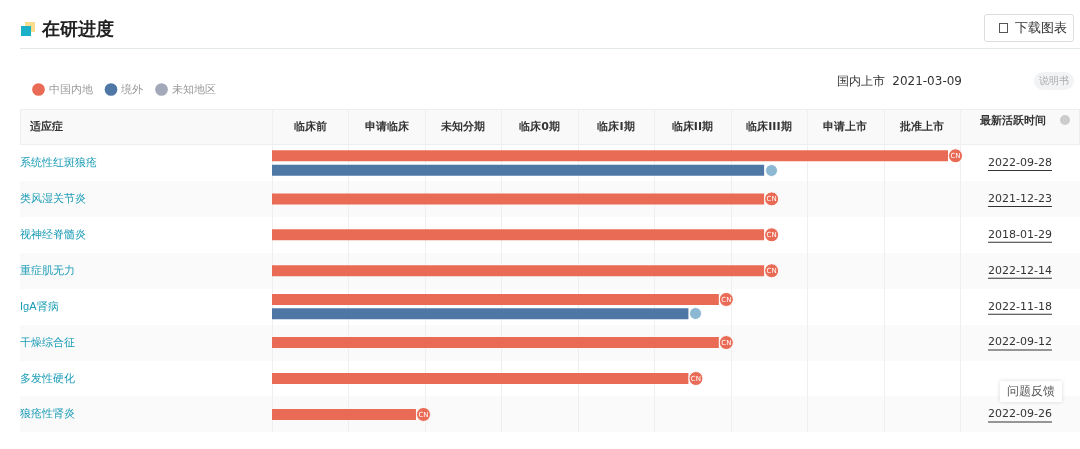  I want to click on legend-label: 境外, so click(131, 88).